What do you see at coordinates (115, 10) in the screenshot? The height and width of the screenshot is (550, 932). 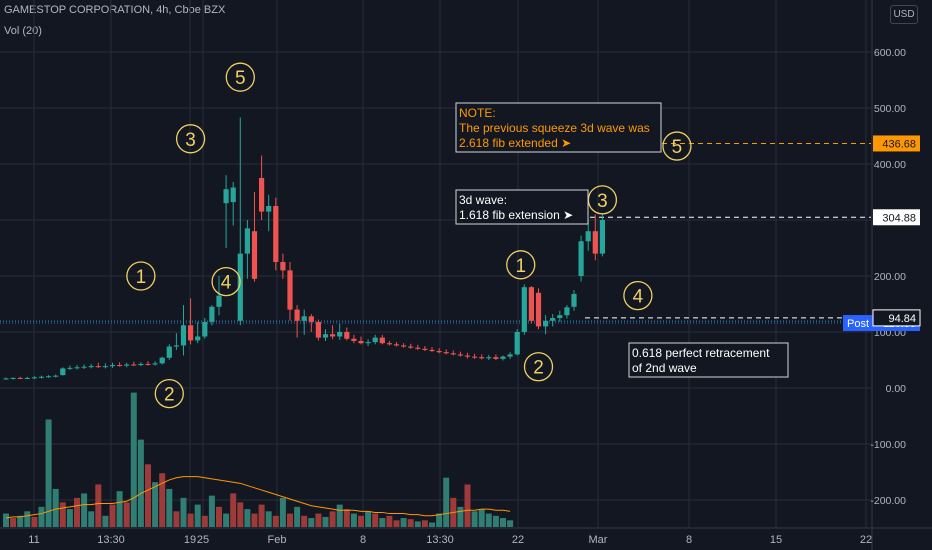 I see `chart-title: GAMESTOP CORPORATION, 4h, Cboe BZX` at bounding box center [115, 10].